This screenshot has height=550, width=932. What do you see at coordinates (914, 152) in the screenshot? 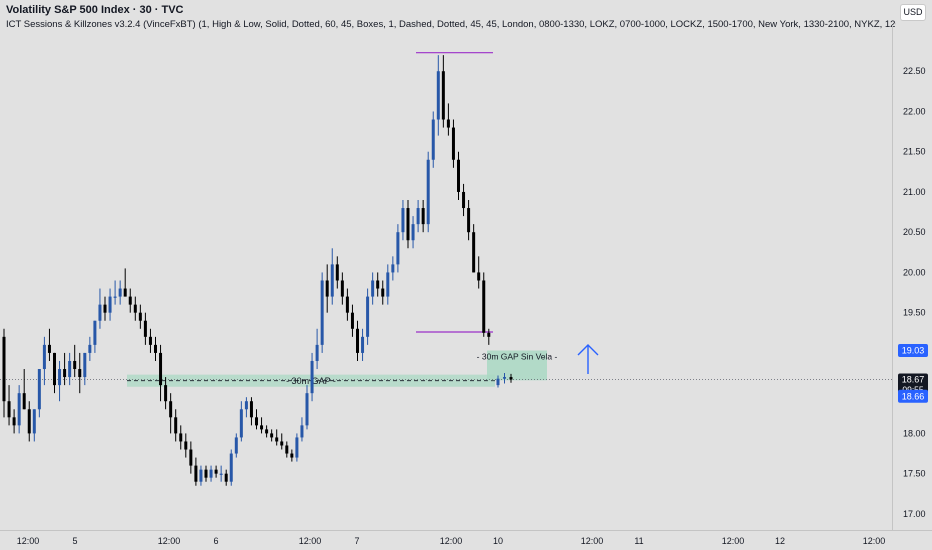
I see `y-tick-label: 21.50` at bounding box center [914, 152].